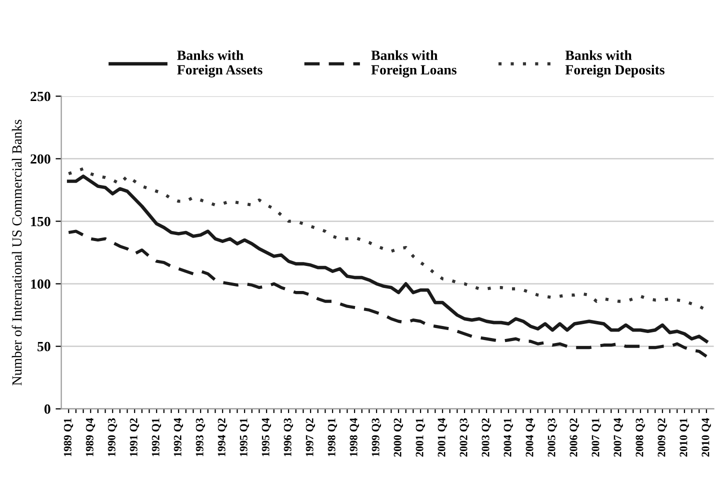 Image resolution: width=721 pixels, height=481 pixels. I want to click on x-tick-label: 2002 Q3, so click(464, 437).